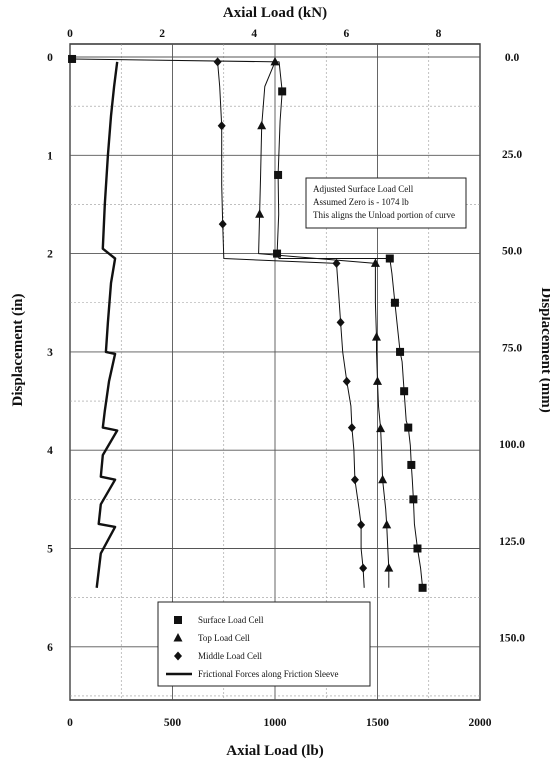  What do you see at coordinates (512, 348) in the screenshot?
I see `right-tick-label: 75.0` at bounding box center [512, 348].